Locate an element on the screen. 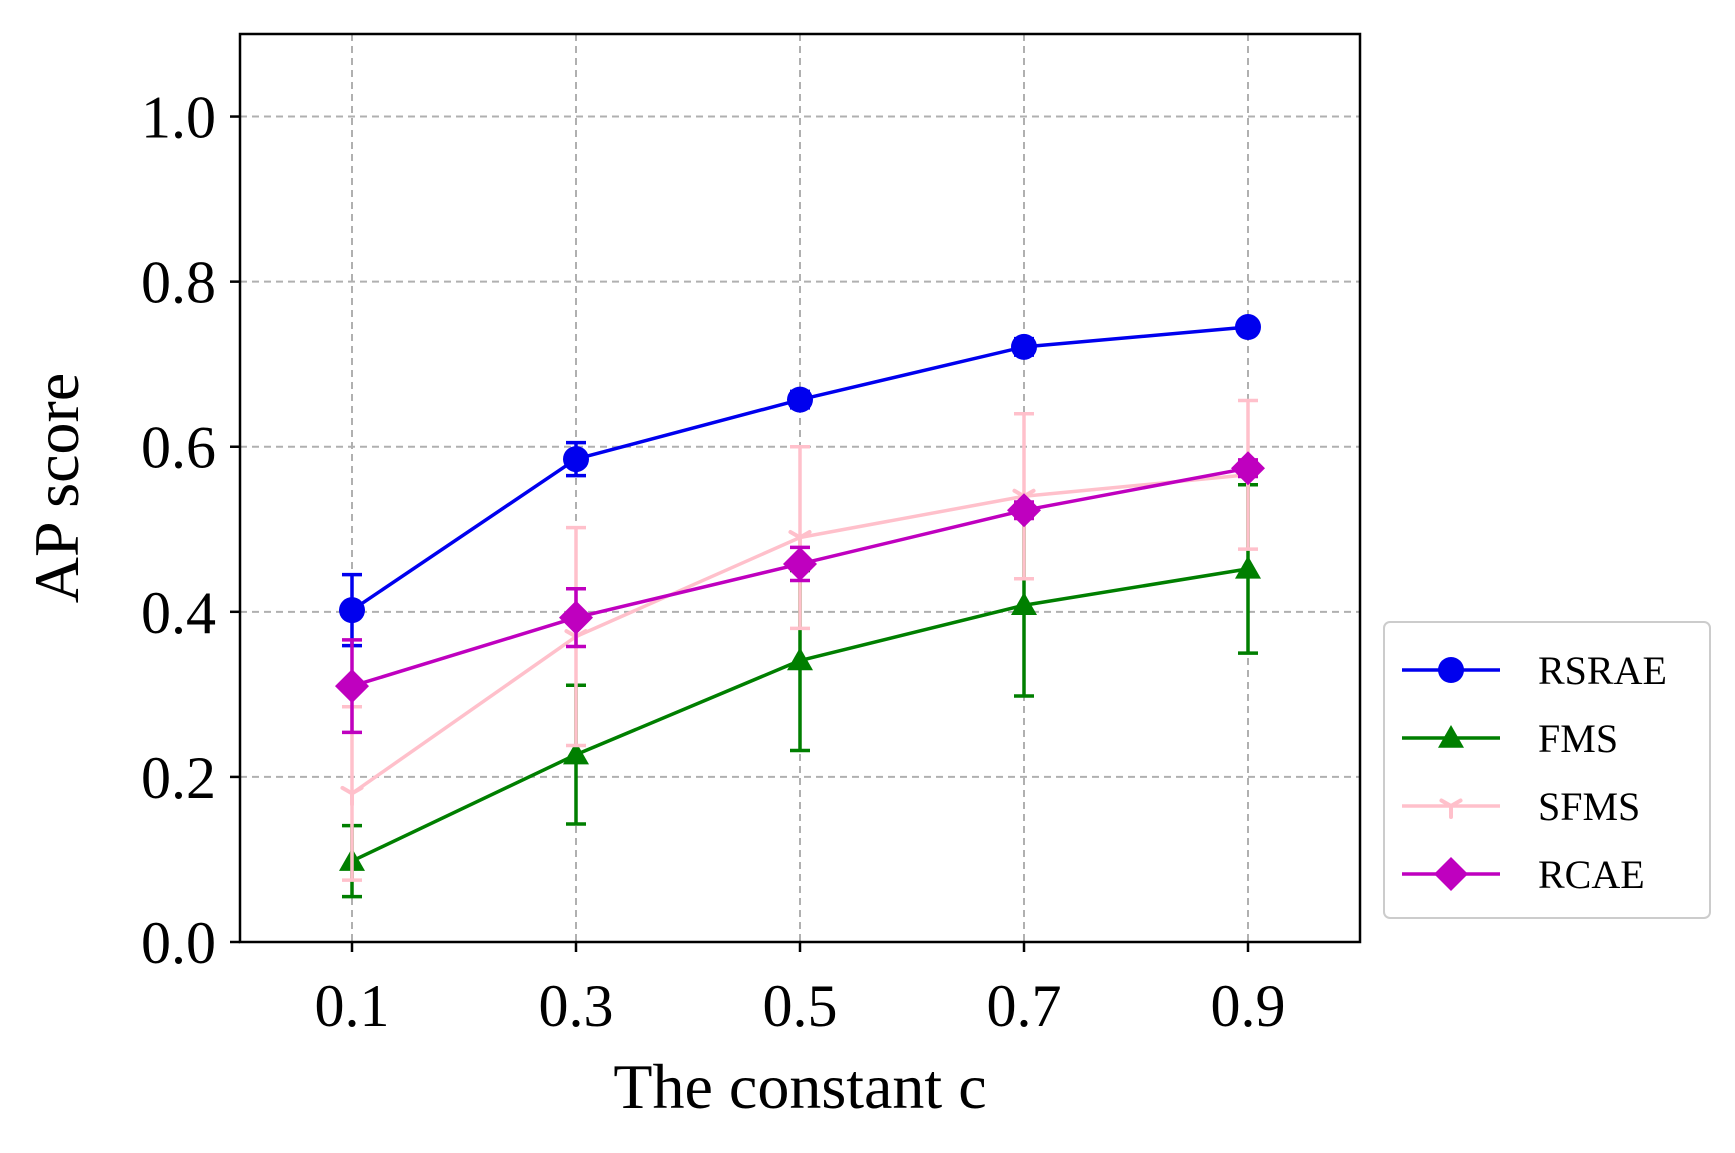 The height and width of the screenshot is (1153, 1735). y-tick-label: 1.0 is located at coordinates (178, 118).